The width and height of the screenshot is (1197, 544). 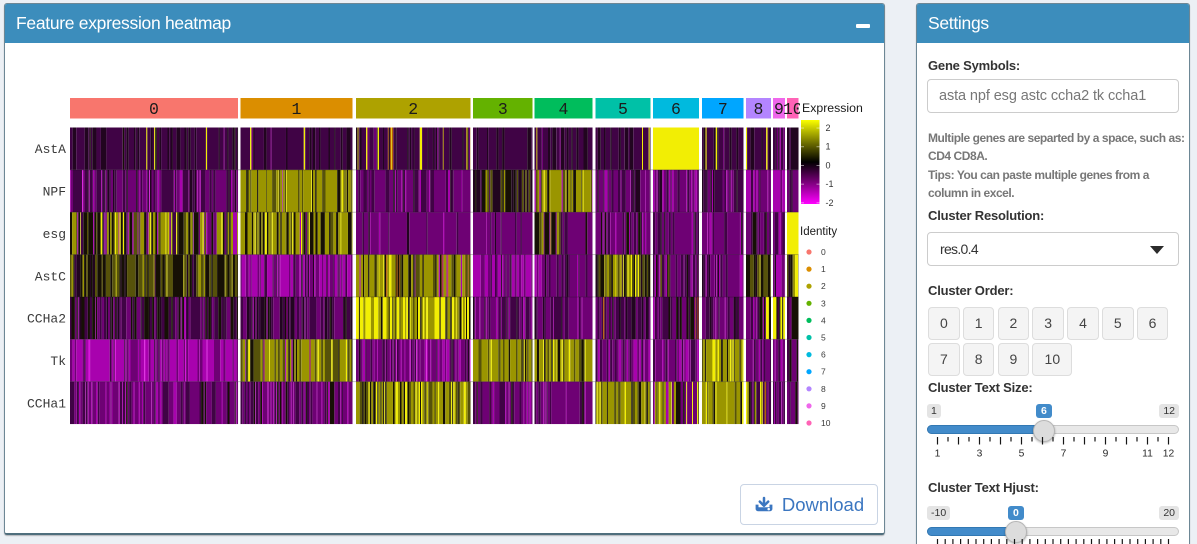 I want to click on svg-text: 12, so click(x=1169, y=454).